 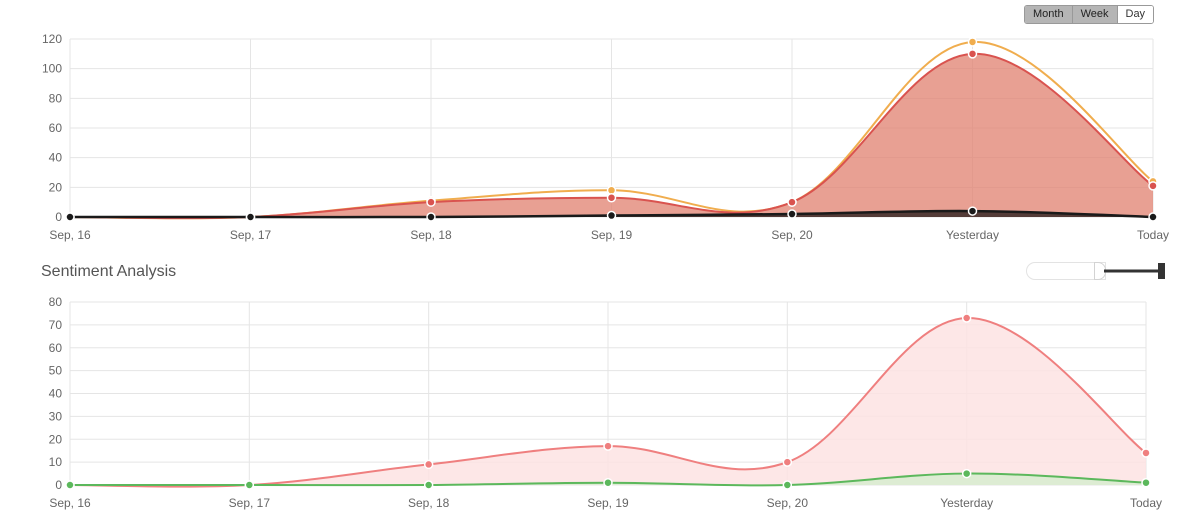 I want to click on y-tick-label: 70, so click(x=56, y=325).